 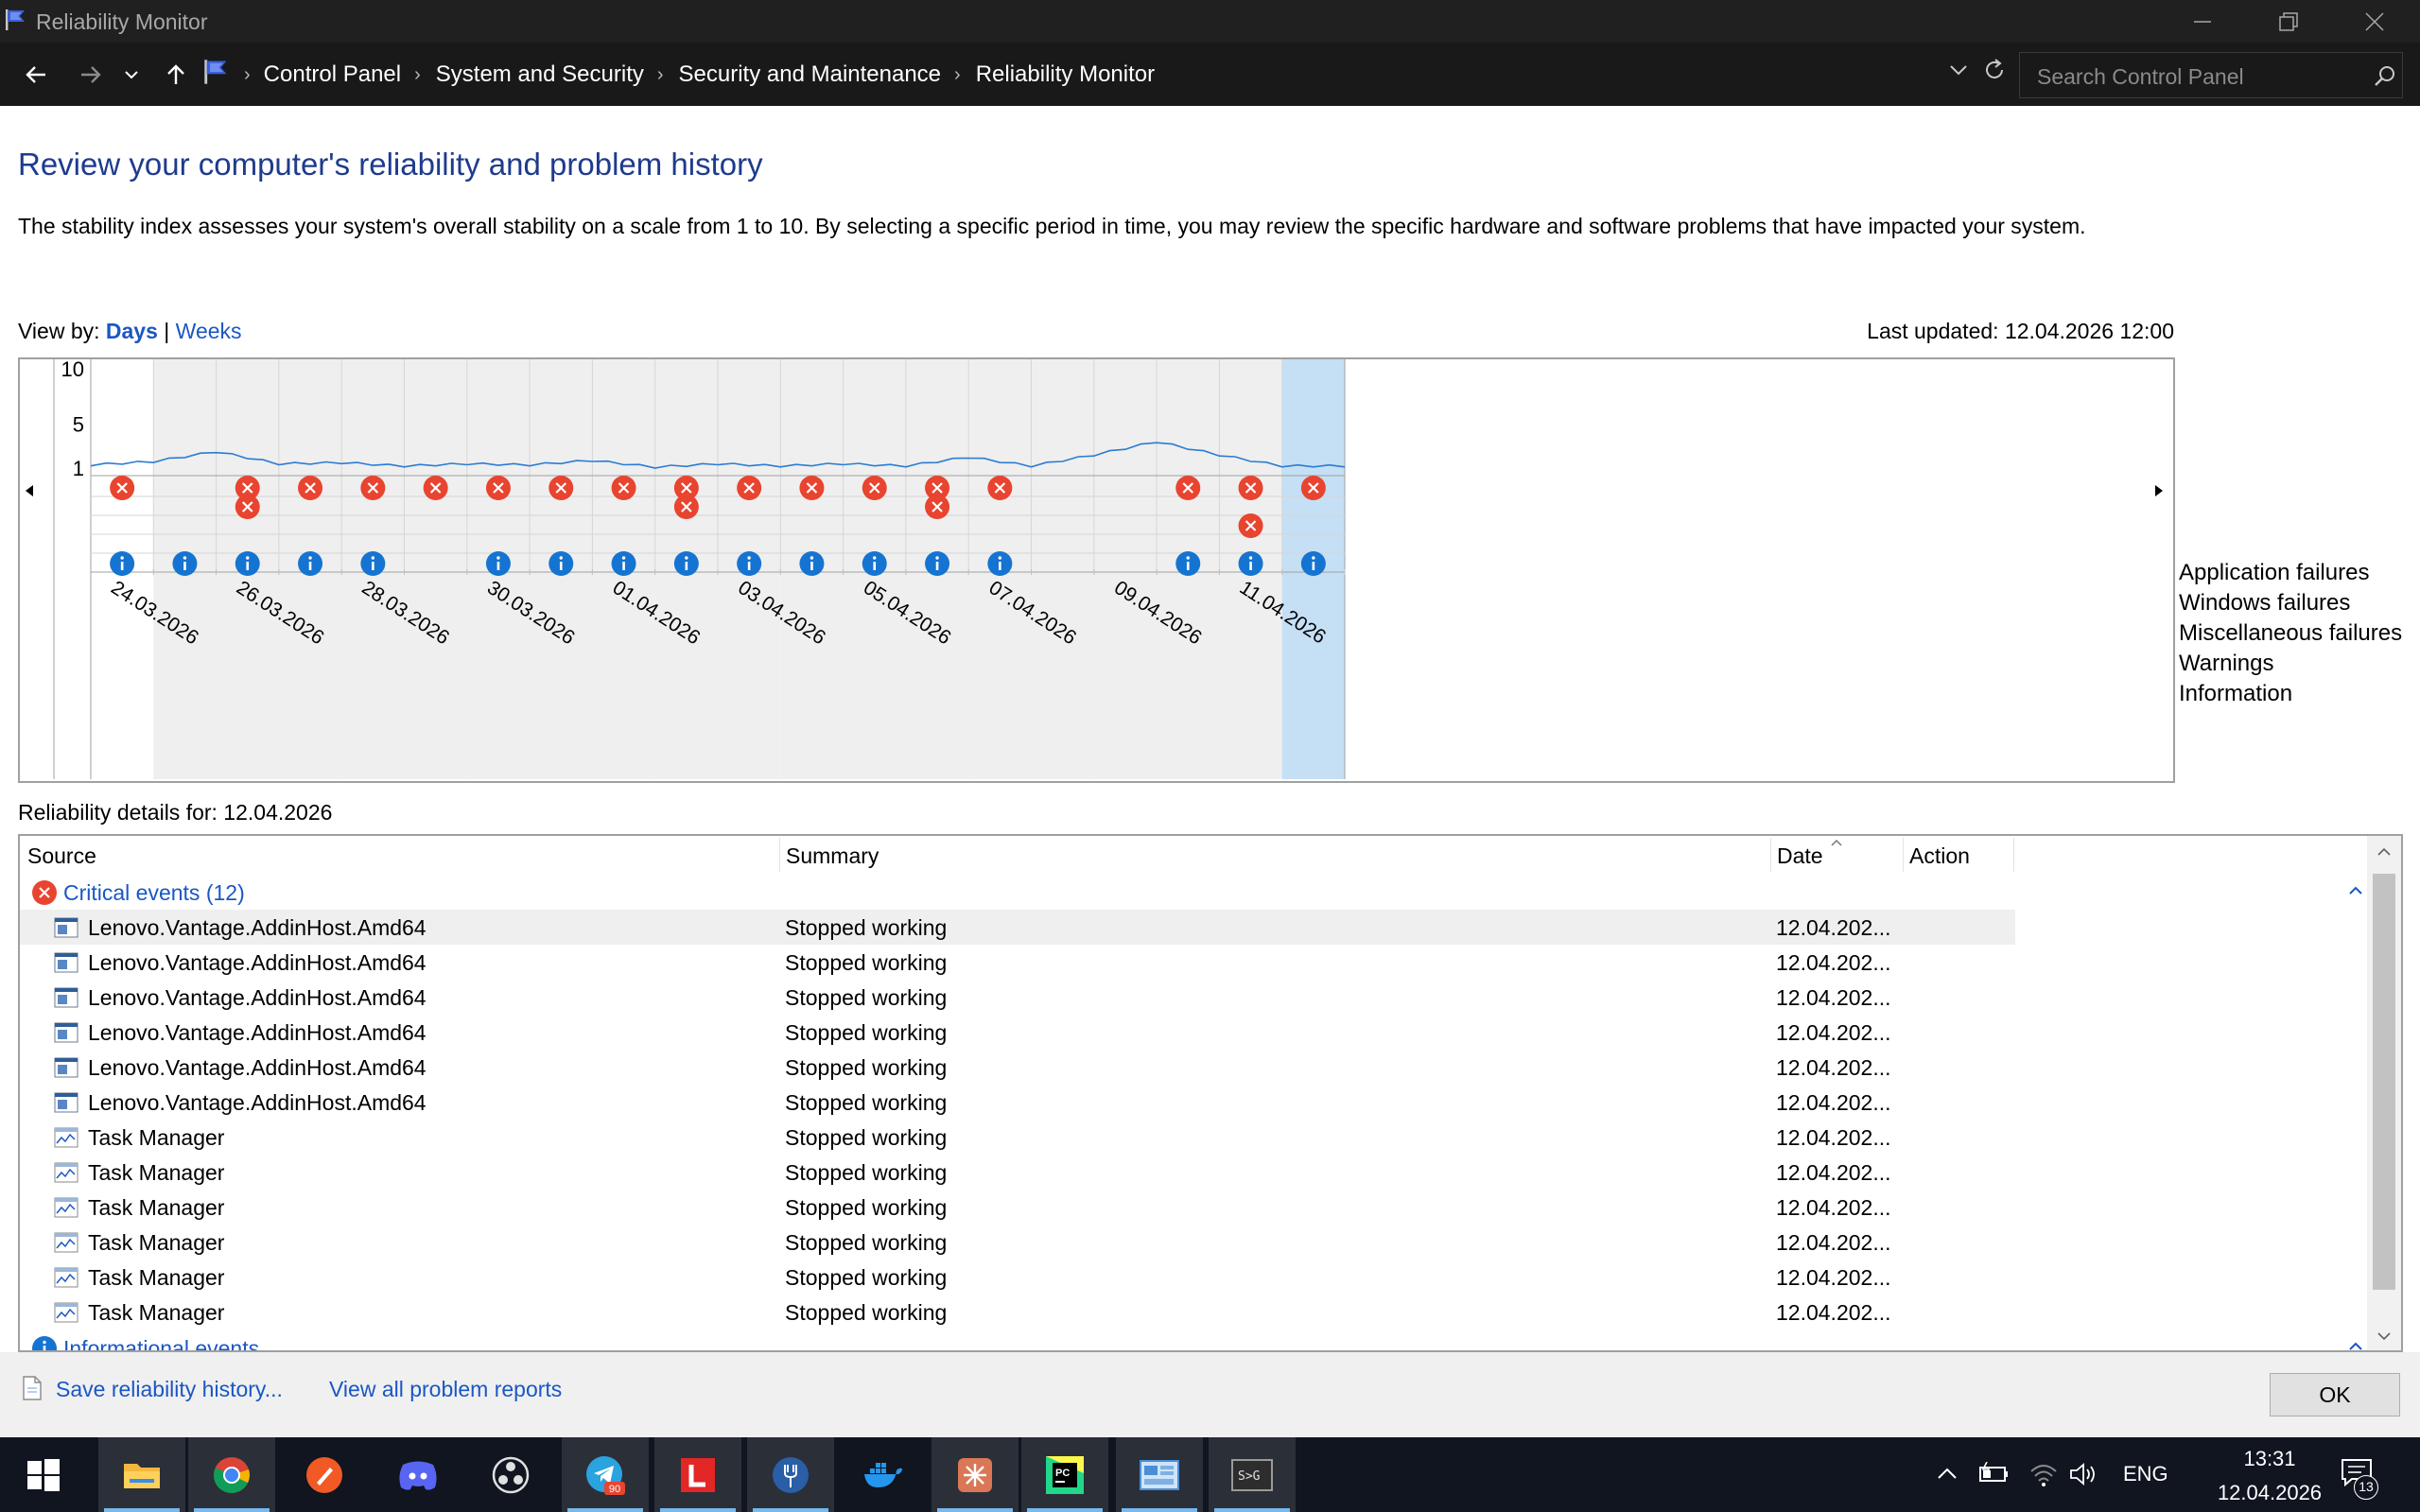 What do you see at coordinates (324, 1474) in the screenshot?
I see `taskbar-pen-tool` at bounding box center [324, 1474].